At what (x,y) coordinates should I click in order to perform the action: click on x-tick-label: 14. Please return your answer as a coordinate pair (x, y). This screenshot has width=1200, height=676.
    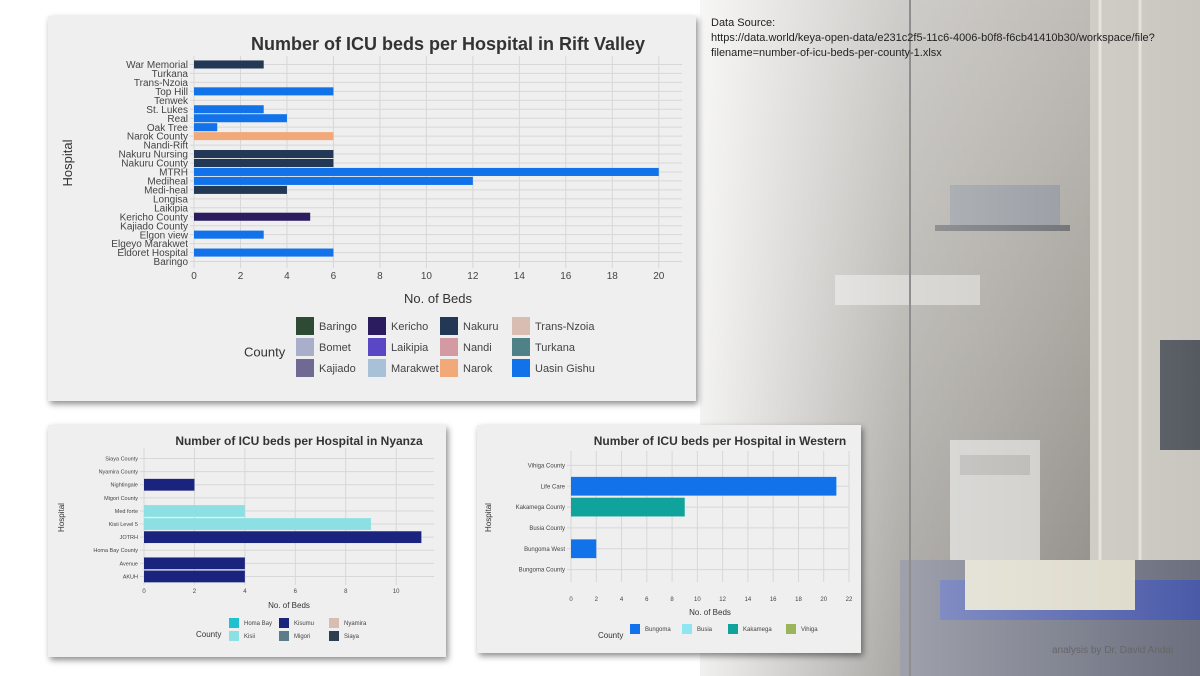
    Looking at the image, I should click on (748, 600).